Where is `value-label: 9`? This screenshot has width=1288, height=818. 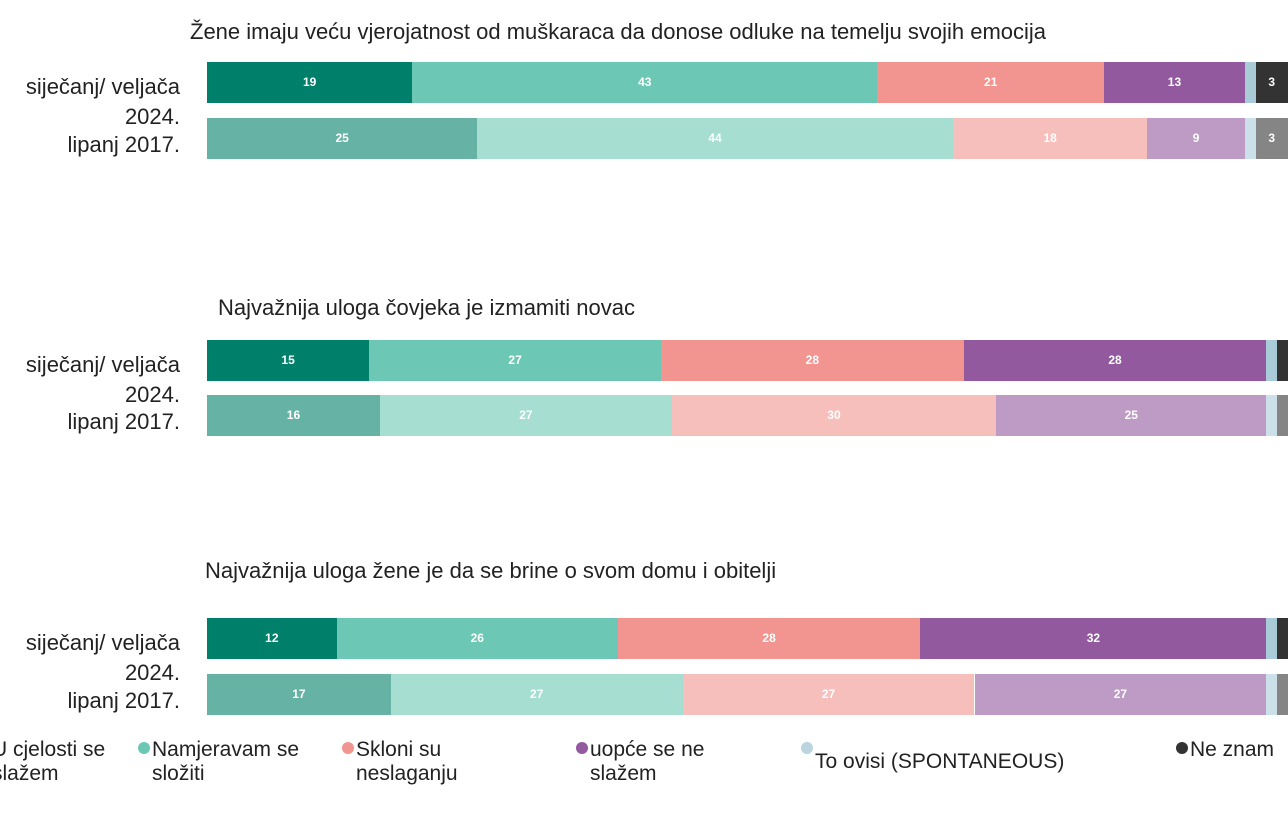
value-label: 9 is located at coordinates (1196, 138).